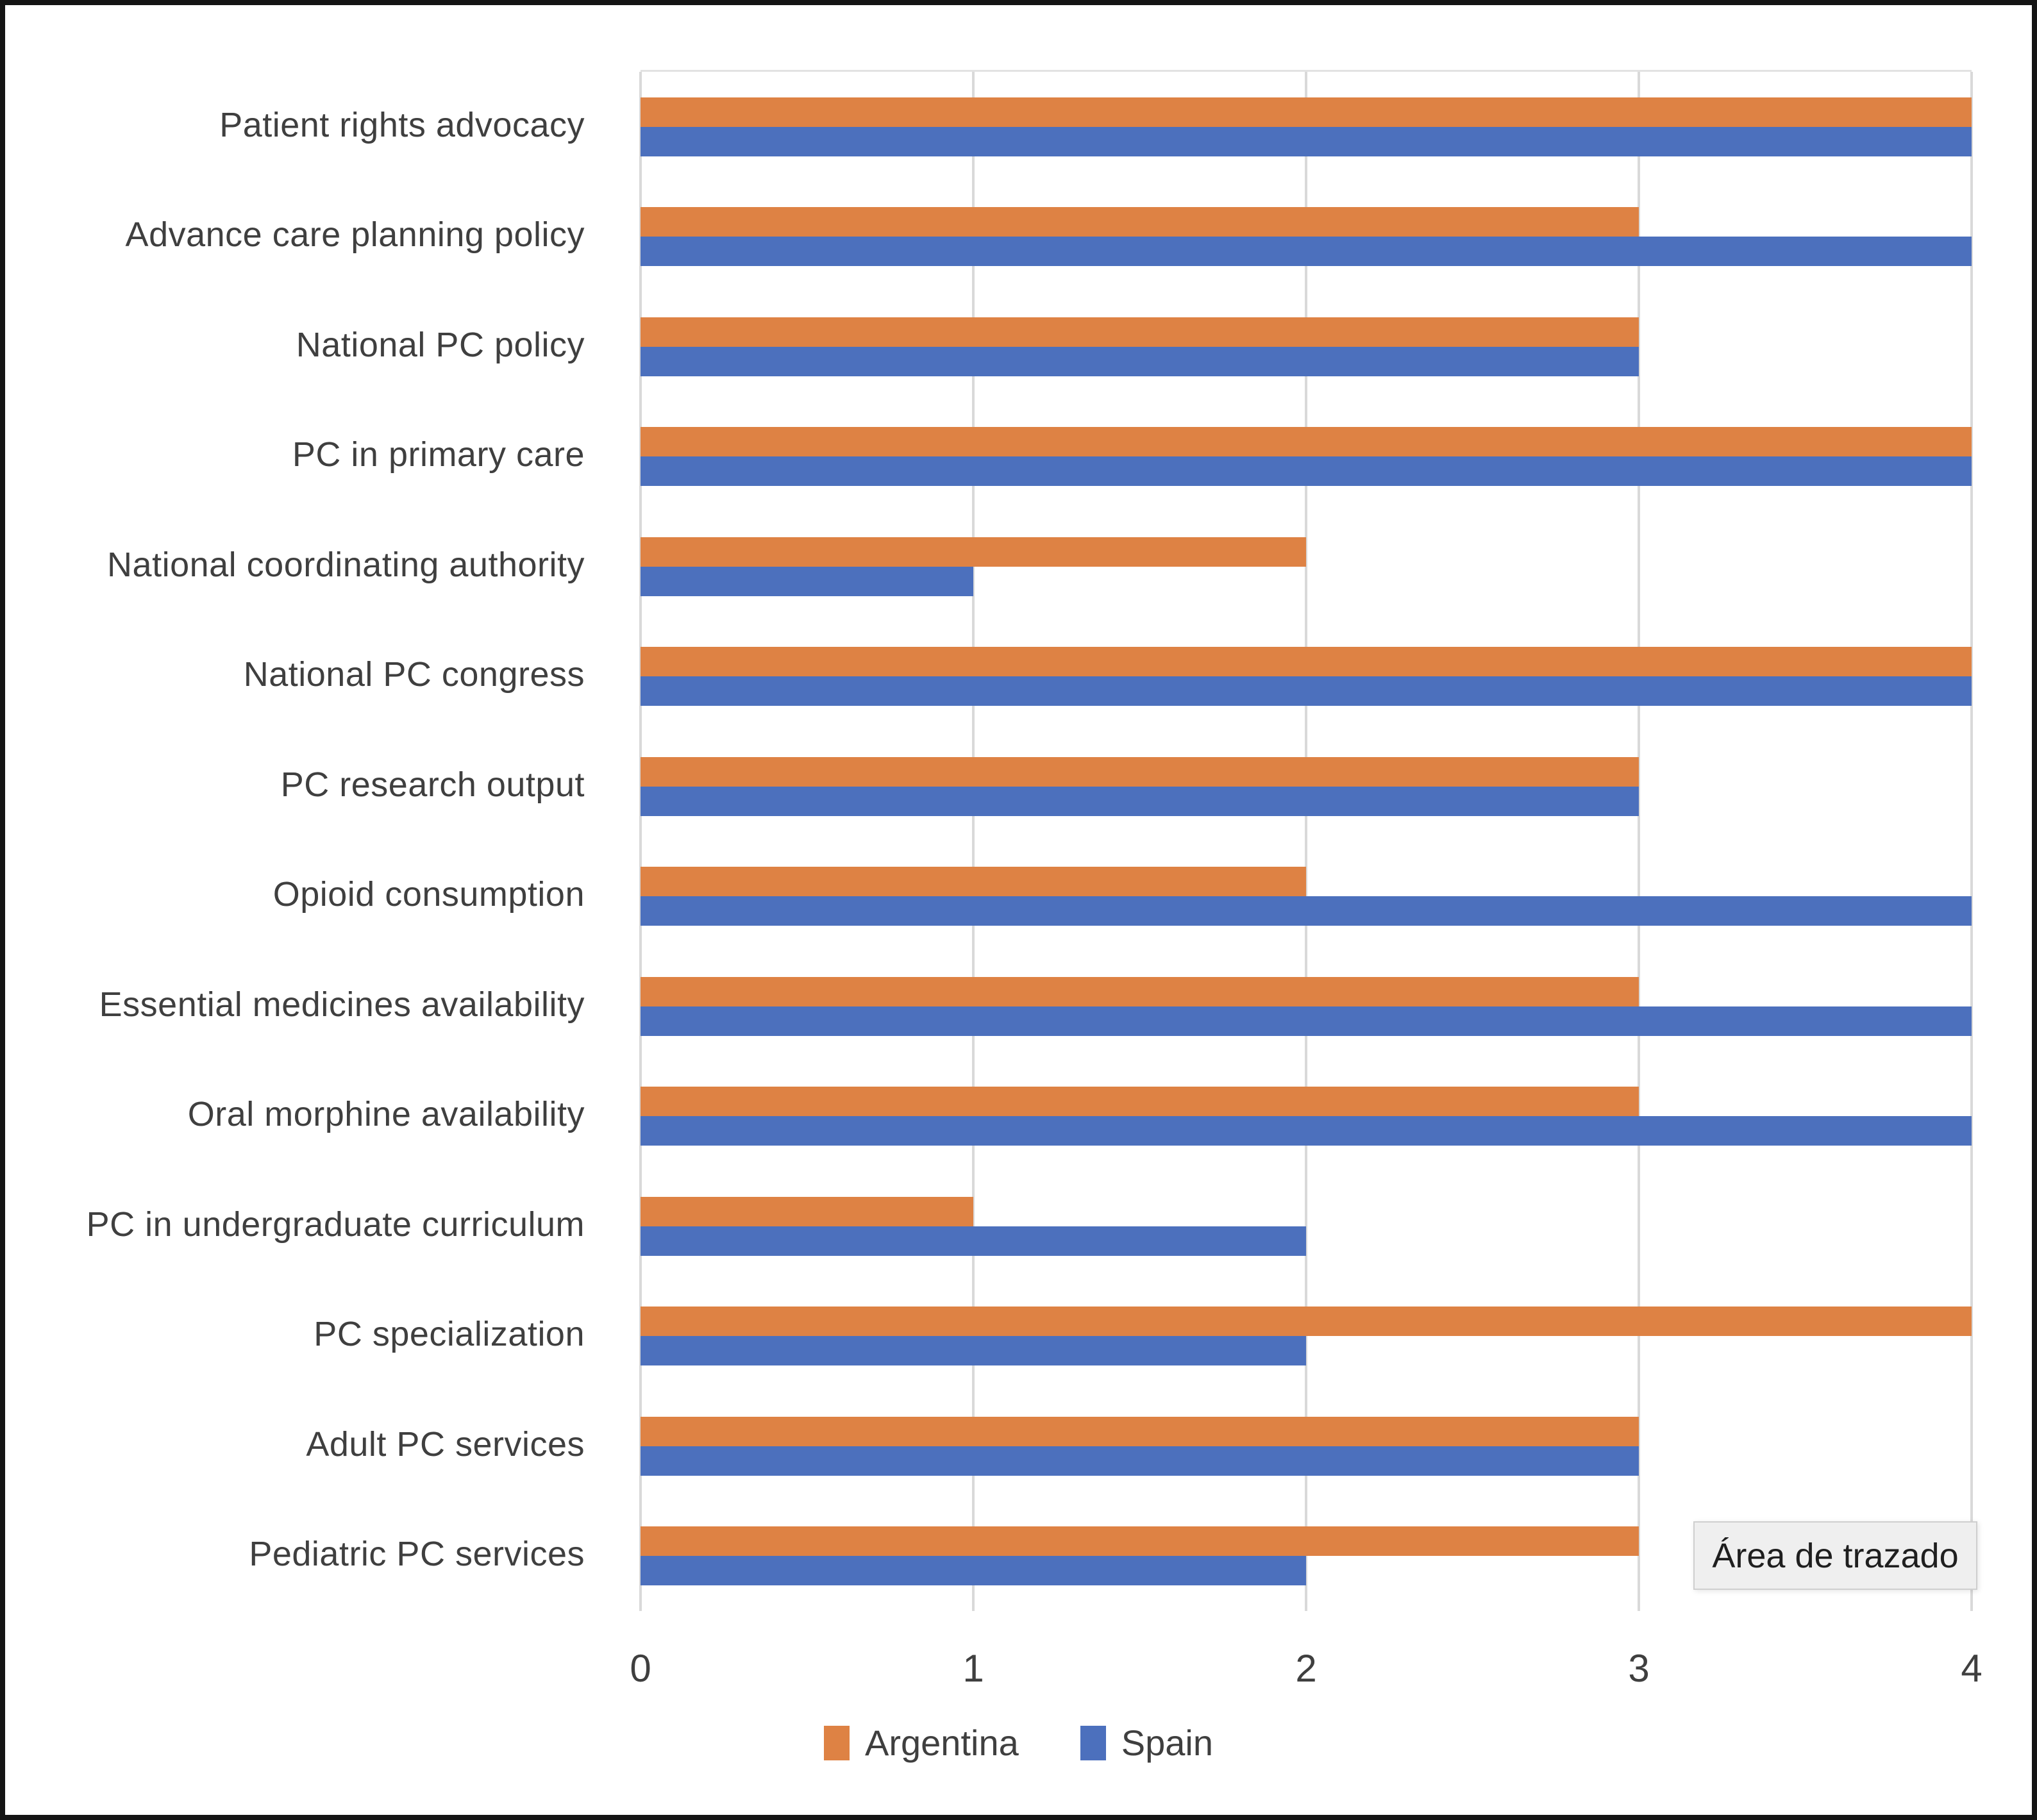 Image resolution: width=2037 pixels, height=1820 pixels. I want to click on x-tick-label: 2, so click(1306, 1668).